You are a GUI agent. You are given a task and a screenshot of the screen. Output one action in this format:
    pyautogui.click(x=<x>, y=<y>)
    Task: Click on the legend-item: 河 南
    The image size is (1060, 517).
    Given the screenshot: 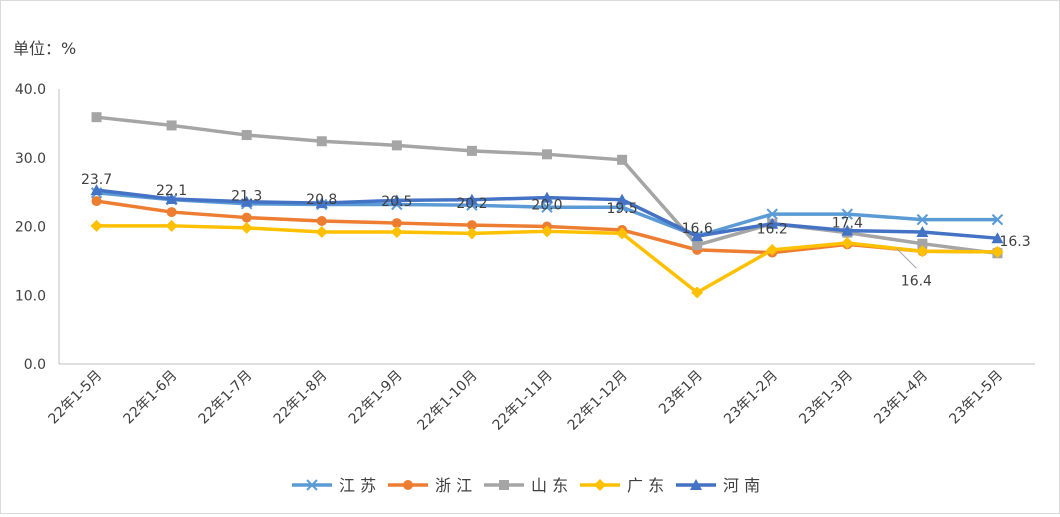 What is the action you would take?
    pyautogui.click(x=718, y=485)
    